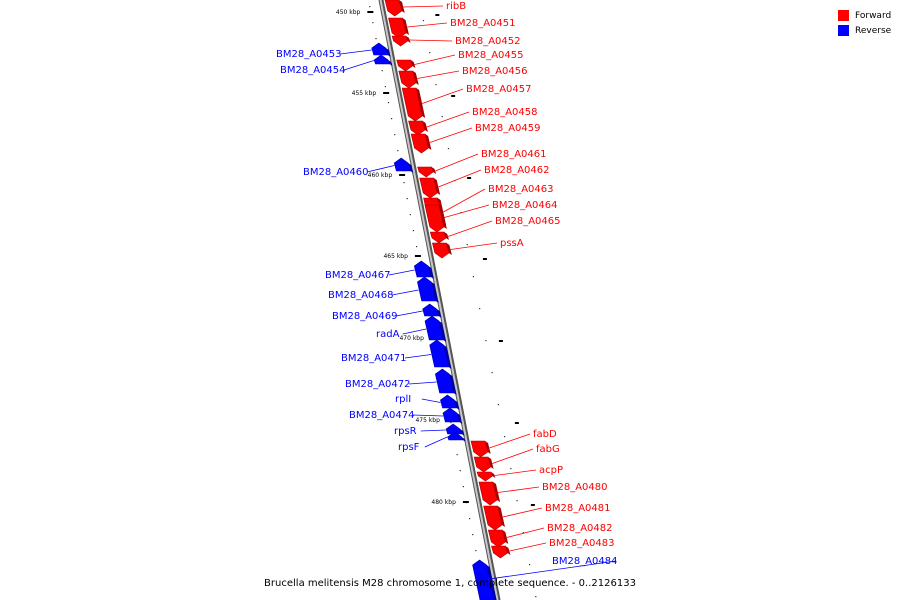 The height and width of the screenshot is (600, 900). Describe the element at coordinates (411, 338) in the screenshot. I see `tick-label: 470 kbp` at that location.